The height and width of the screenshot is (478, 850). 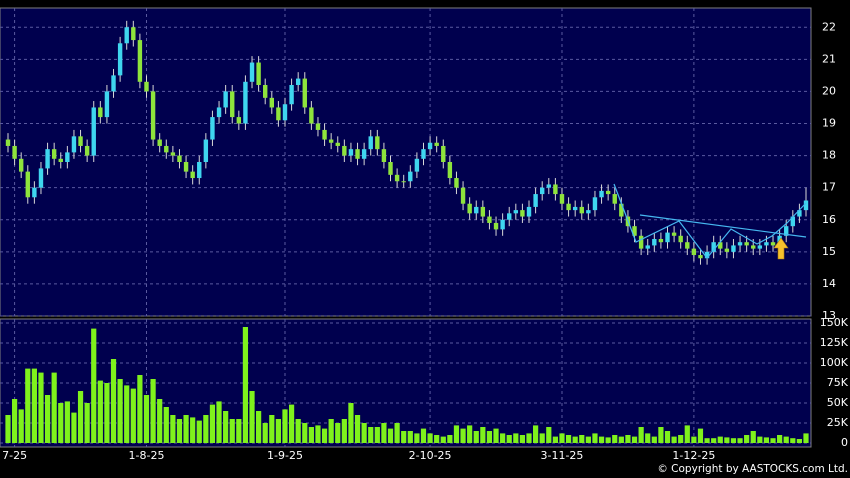 What do you see at coordinates (829, 187) in the screenshot?
I see `y-tick-label: 17` at bounding box center [829, 187].